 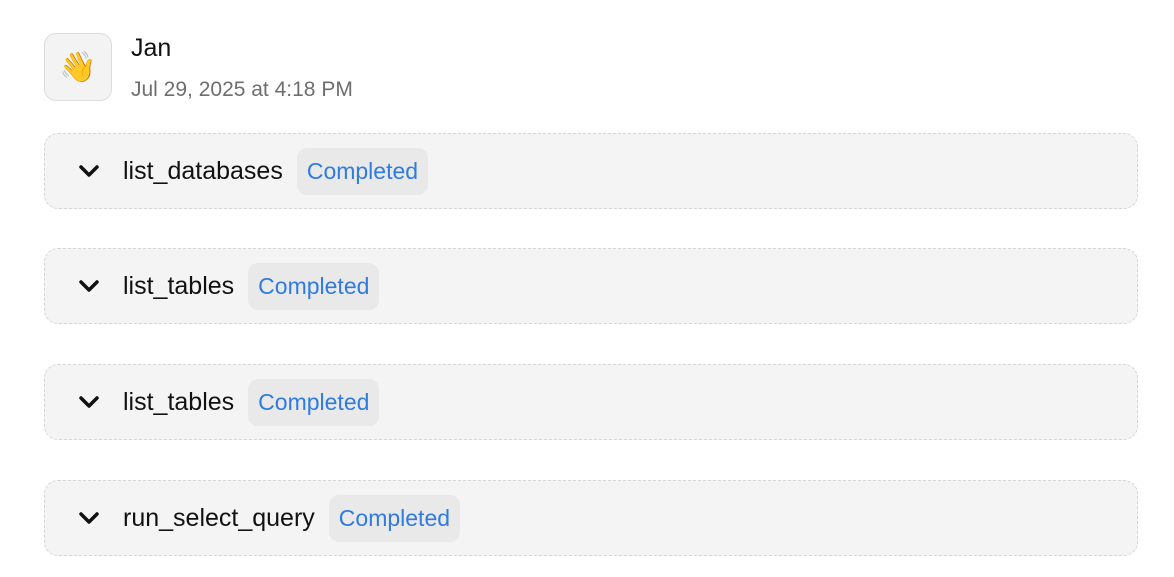 I want to click on tool-call-card: list_databases Completed, so click(x=591, y=171).